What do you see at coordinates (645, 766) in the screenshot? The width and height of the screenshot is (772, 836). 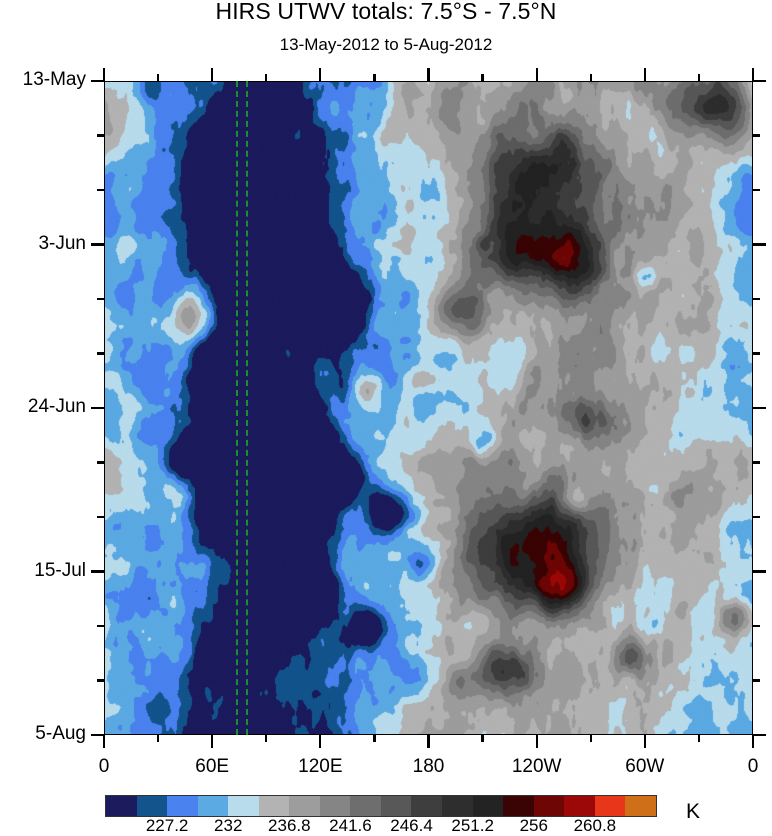 I see `x-axis-tick-label: 60W` at bounding box center [645, 766].